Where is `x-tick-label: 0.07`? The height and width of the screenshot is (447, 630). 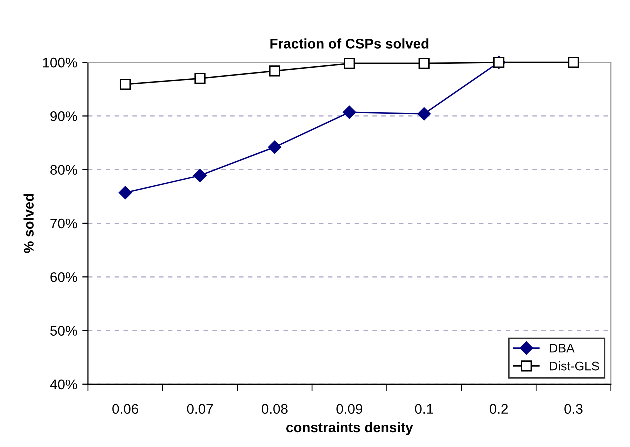 x-tick-label: 0.07 is located at coordinates (200, 409).